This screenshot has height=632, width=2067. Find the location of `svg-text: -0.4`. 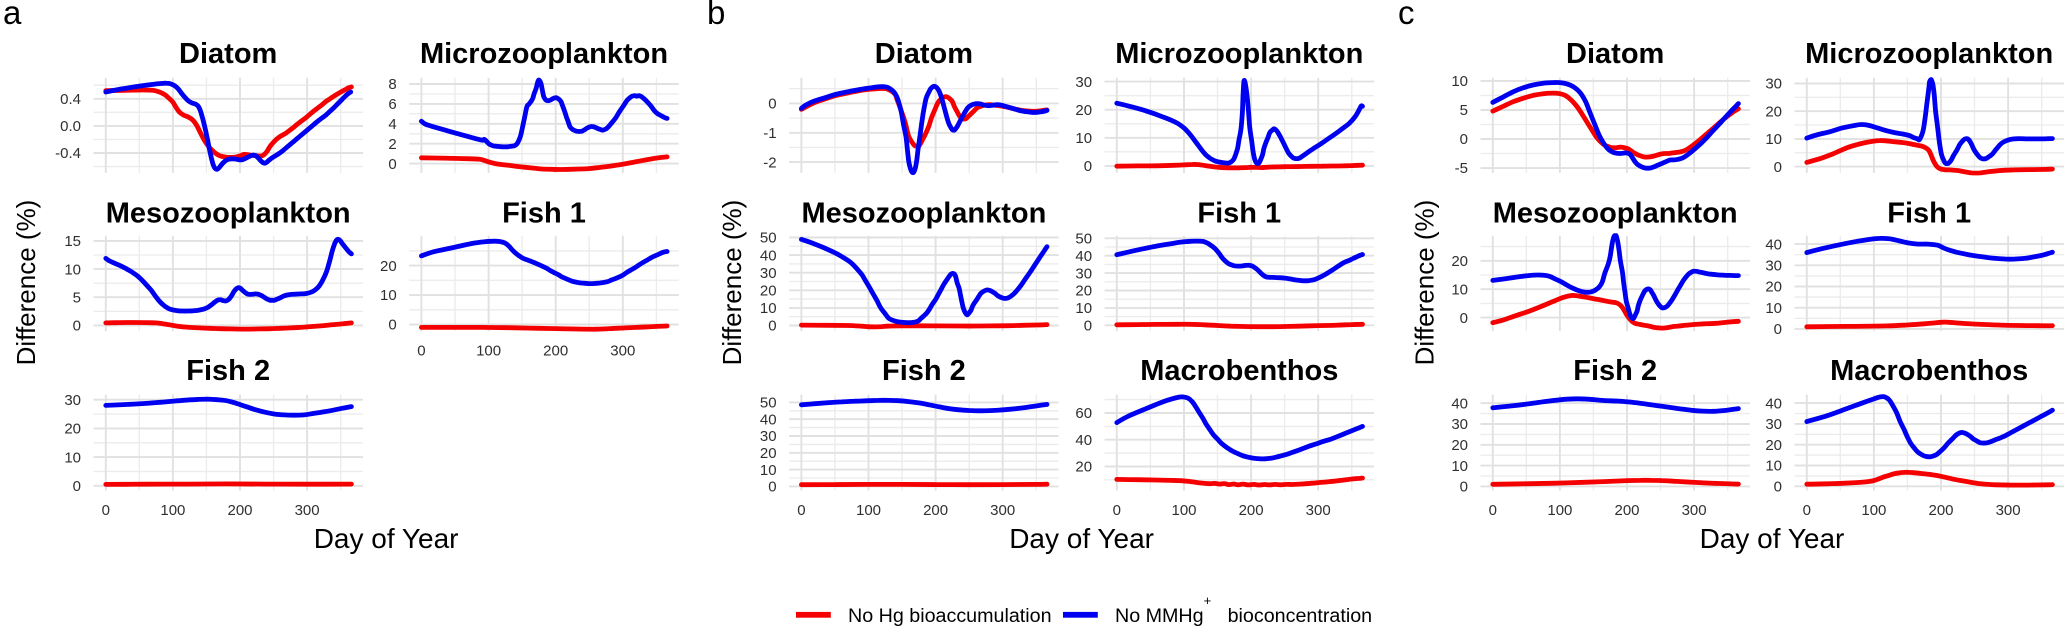

svg-text: -0.4 is located at coordinates (68, 153).